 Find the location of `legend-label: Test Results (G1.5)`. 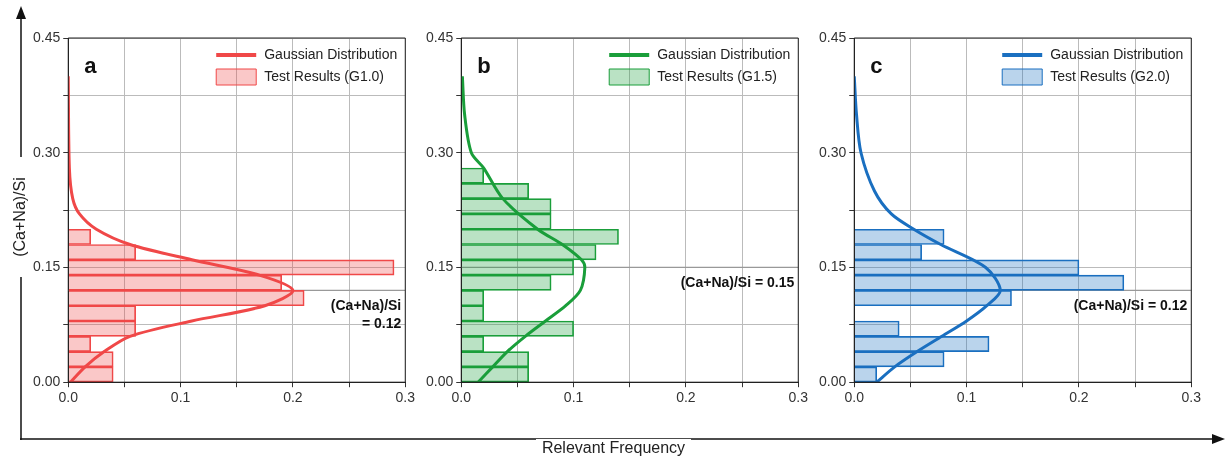

legend-label: Test Results (G1.5) is located at coordinates (717, 75).